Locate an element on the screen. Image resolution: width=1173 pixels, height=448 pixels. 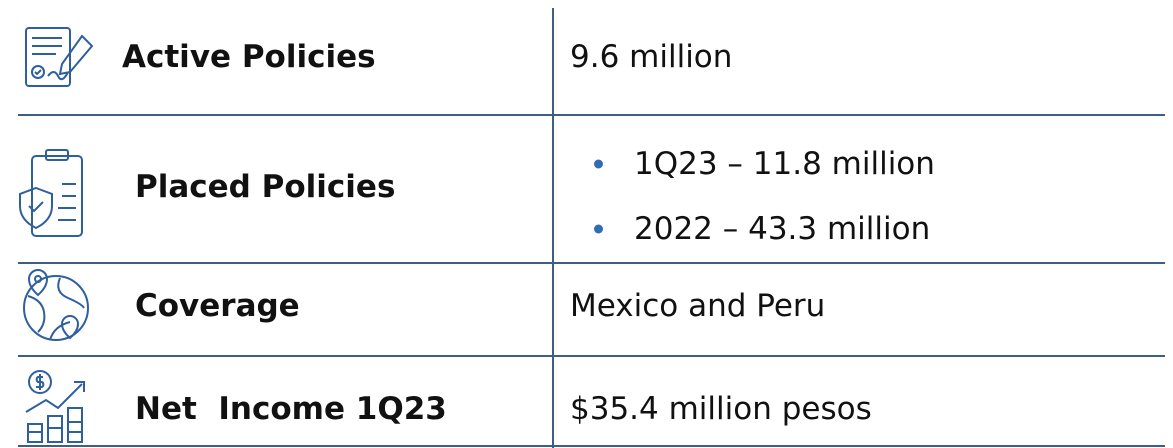
row-value: Mexico and Peru is located at coordinates (698, 306).